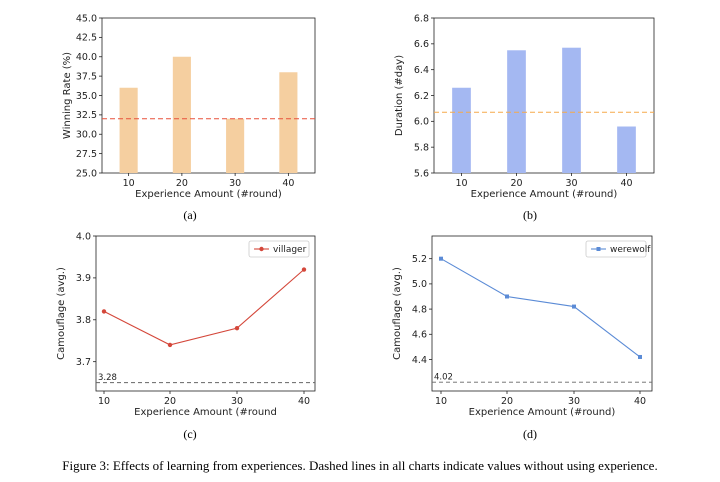  What do you see at coordinates (443, 378) in the screenshot?
I see `baseline-value-label: 4.02` at bounding box center [443, 378].